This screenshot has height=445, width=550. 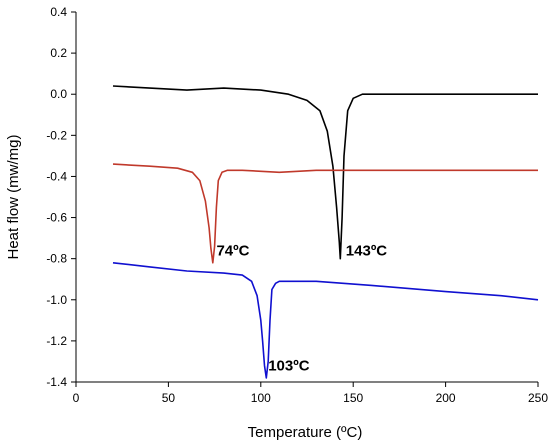 I want to click on peak-label: 143ºC, so click(x=367, y=250).